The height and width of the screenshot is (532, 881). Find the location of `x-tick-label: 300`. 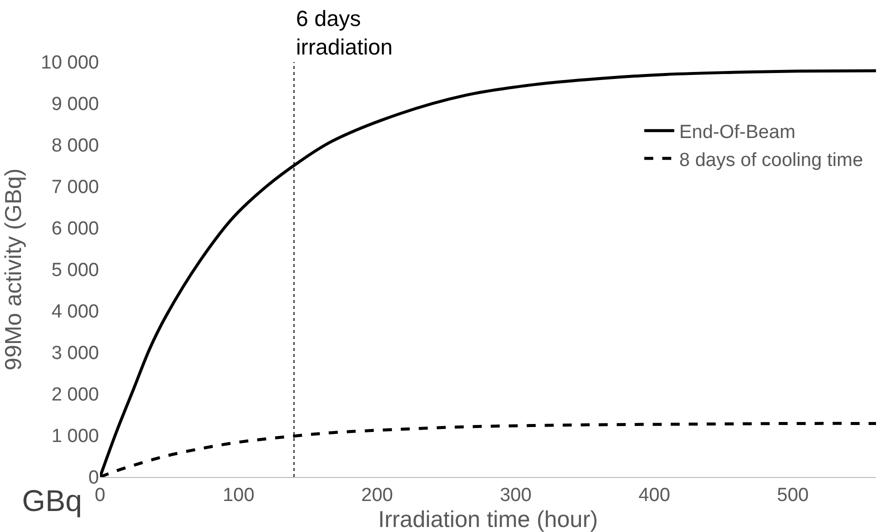

x-tick-label: 300 is located at coordinates (516, 495).